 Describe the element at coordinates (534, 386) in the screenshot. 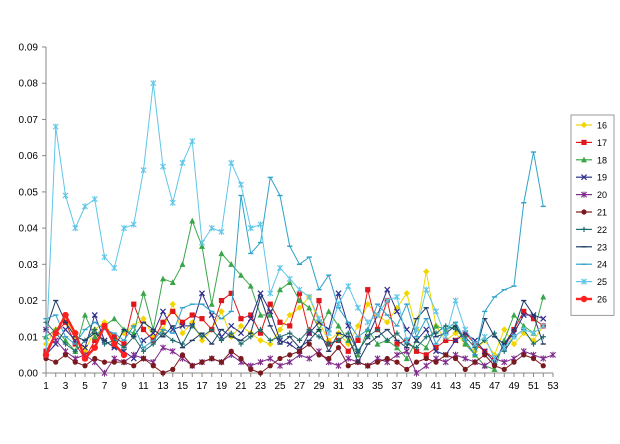

I see `x-tick-label: 51` at that location.